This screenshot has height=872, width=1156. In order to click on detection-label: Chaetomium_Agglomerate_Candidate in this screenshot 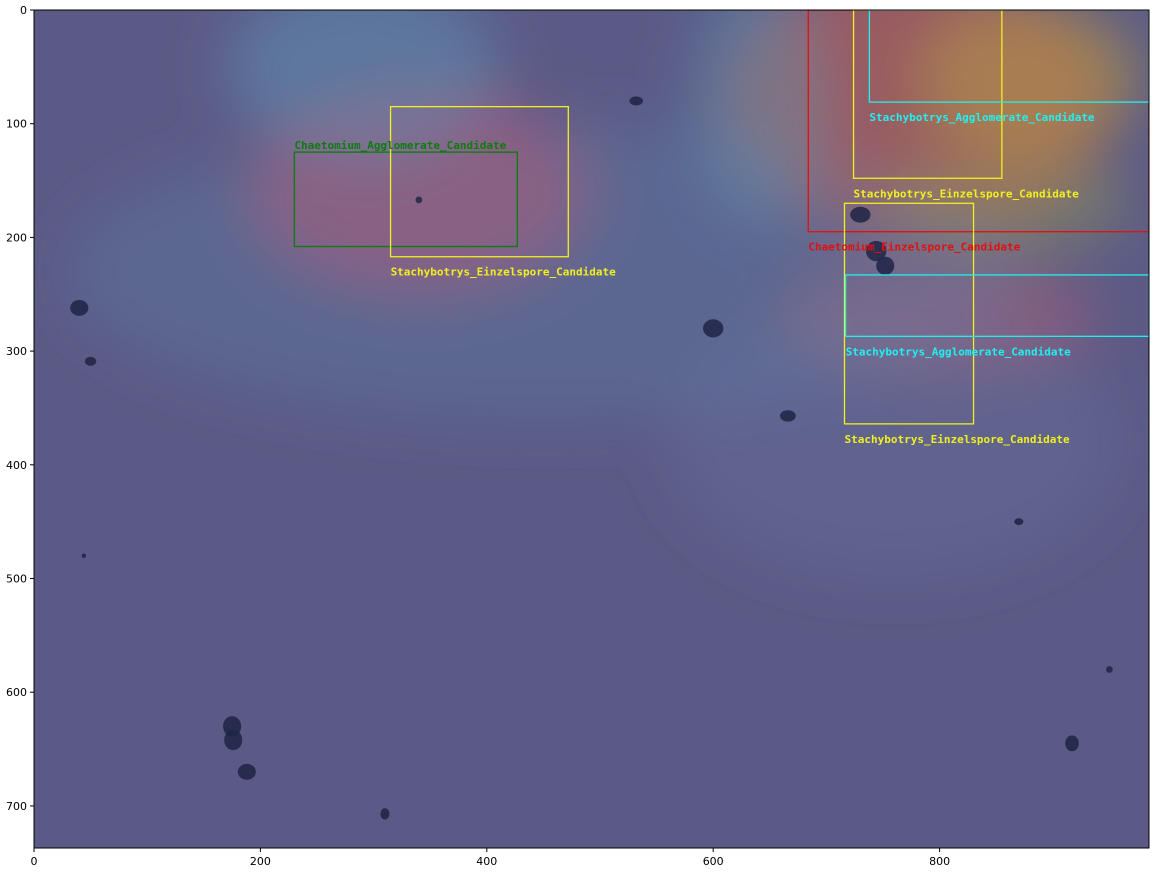, I will do `click(400, 145)`.